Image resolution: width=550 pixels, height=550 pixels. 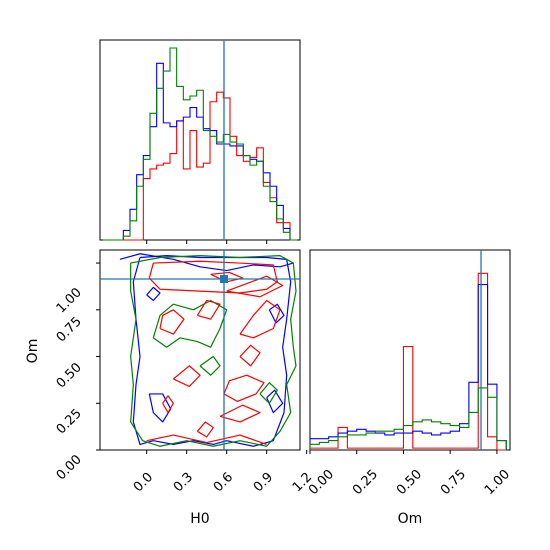 I want to click on x-tick-label: 1.00, so click(x=497, y=482).